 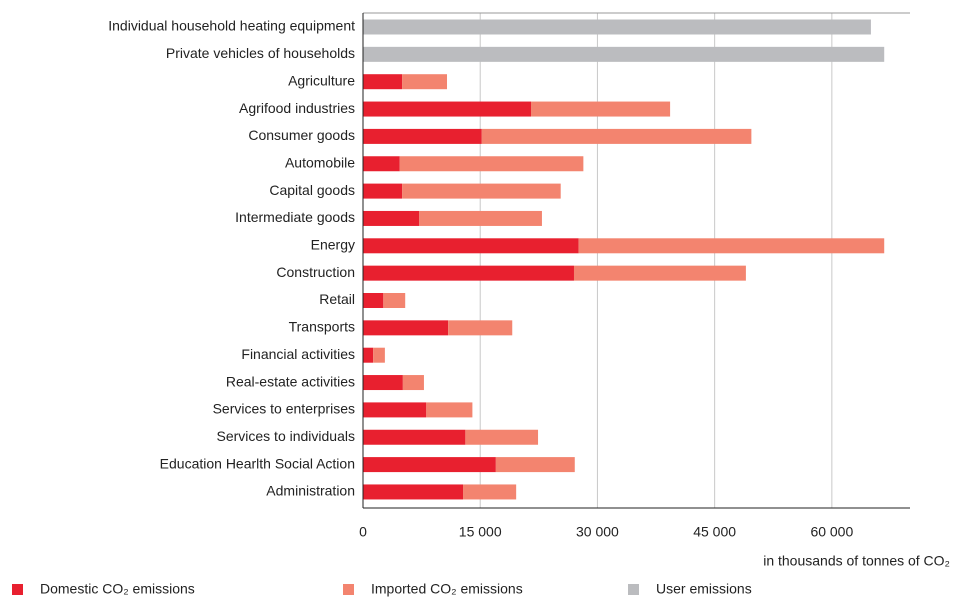 What do you see at coordinates (337, 299) in the screenshot?
I see `y-tick-label: Retail` at bounding box center [337, 299].